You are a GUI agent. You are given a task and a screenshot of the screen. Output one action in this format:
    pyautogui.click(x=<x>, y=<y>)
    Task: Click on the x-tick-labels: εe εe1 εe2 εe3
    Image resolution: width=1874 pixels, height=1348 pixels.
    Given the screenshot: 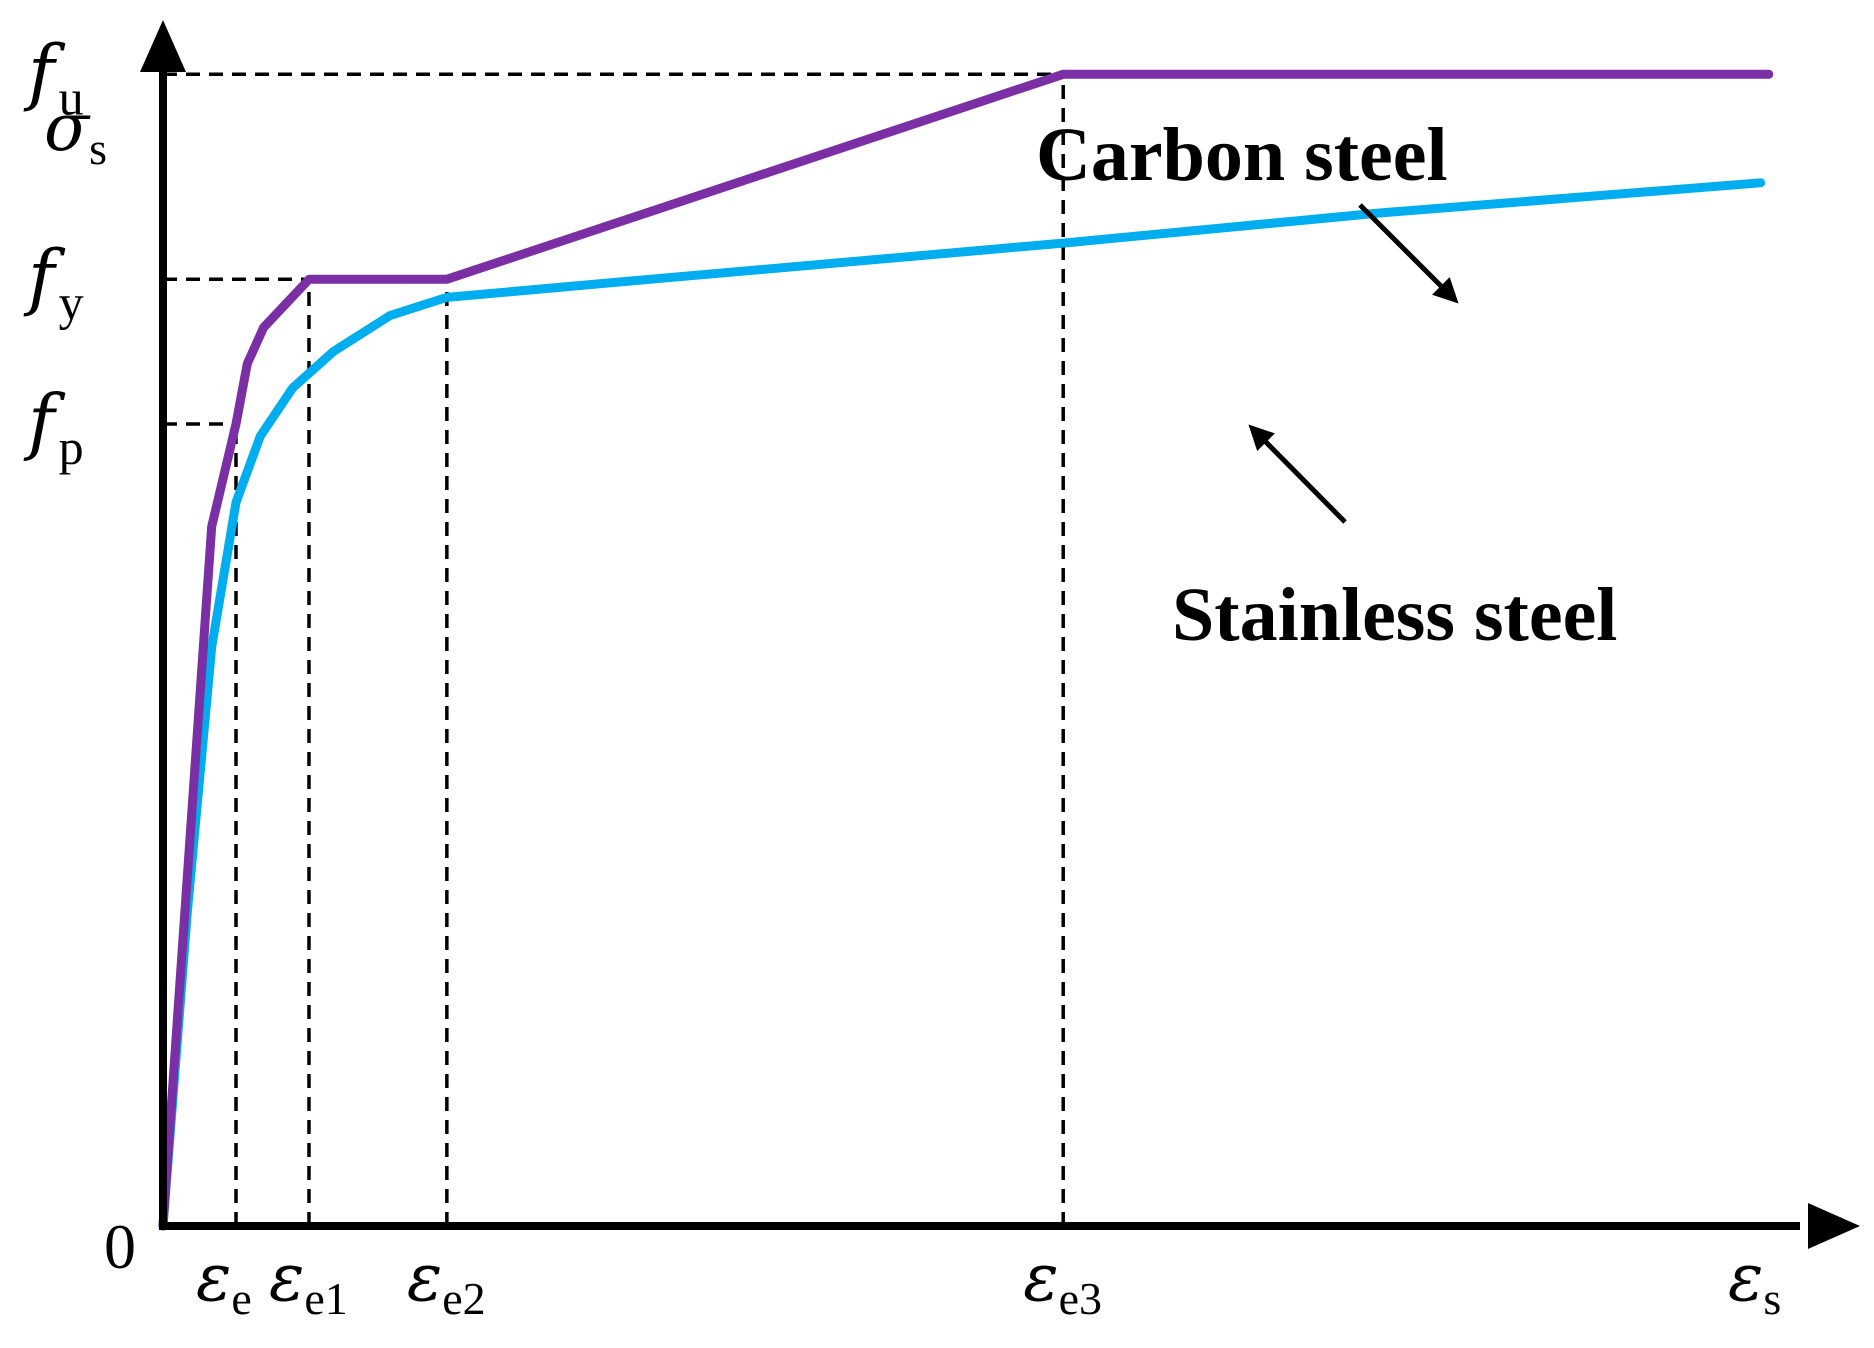 What is the action you would take?
    pyautogui.click(x=649, y=1281)
    